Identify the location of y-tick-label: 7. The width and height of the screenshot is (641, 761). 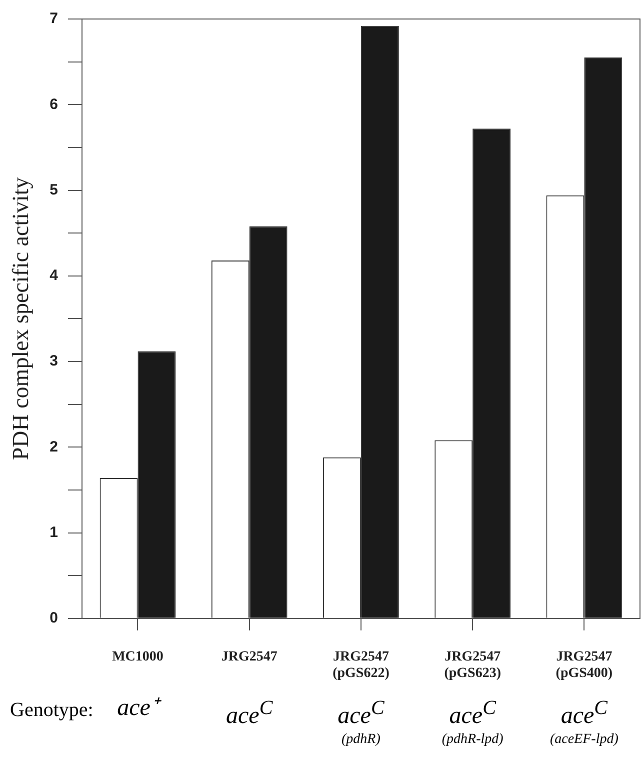
(54, 19).